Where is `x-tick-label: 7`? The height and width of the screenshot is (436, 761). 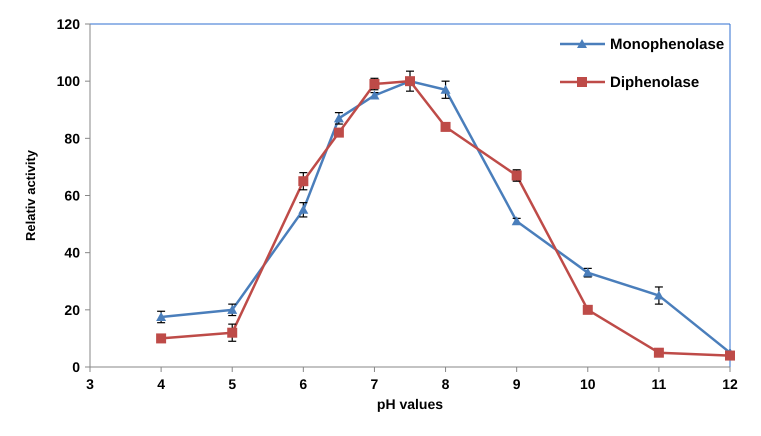 x-tick-label: 7 is located at coordinates (374, 384).